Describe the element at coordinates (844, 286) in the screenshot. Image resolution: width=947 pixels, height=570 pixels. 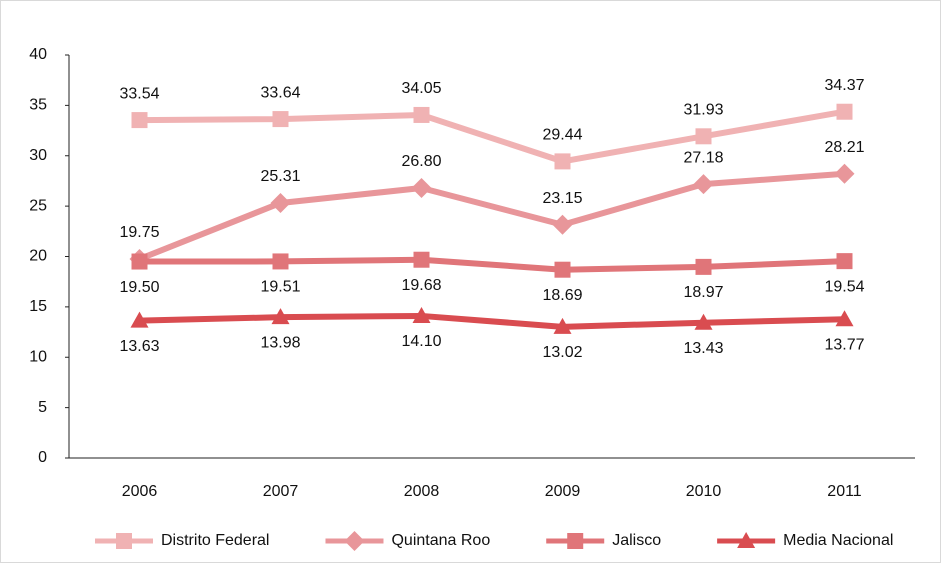
I see `data-label: 19.54` at that location.